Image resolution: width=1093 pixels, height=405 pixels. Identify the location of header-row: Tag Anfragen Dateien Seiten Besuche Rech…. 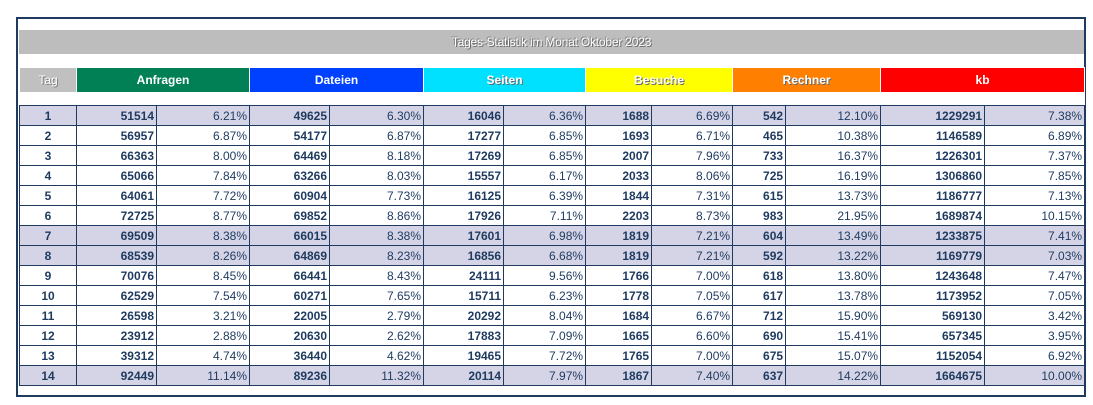
(552, 80).